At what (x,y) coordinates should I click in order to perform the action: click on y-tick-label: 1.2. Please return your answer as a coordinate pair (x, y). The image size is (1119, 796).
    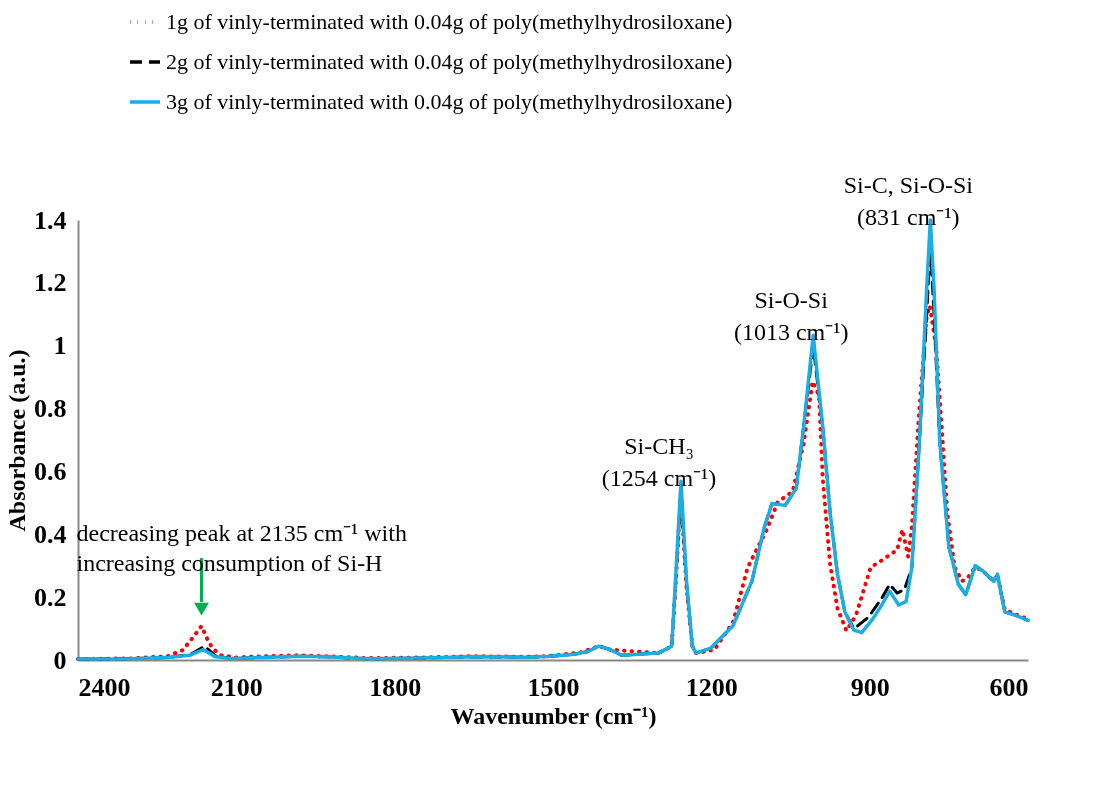
    Looking at the image, I should click on (50, 283).